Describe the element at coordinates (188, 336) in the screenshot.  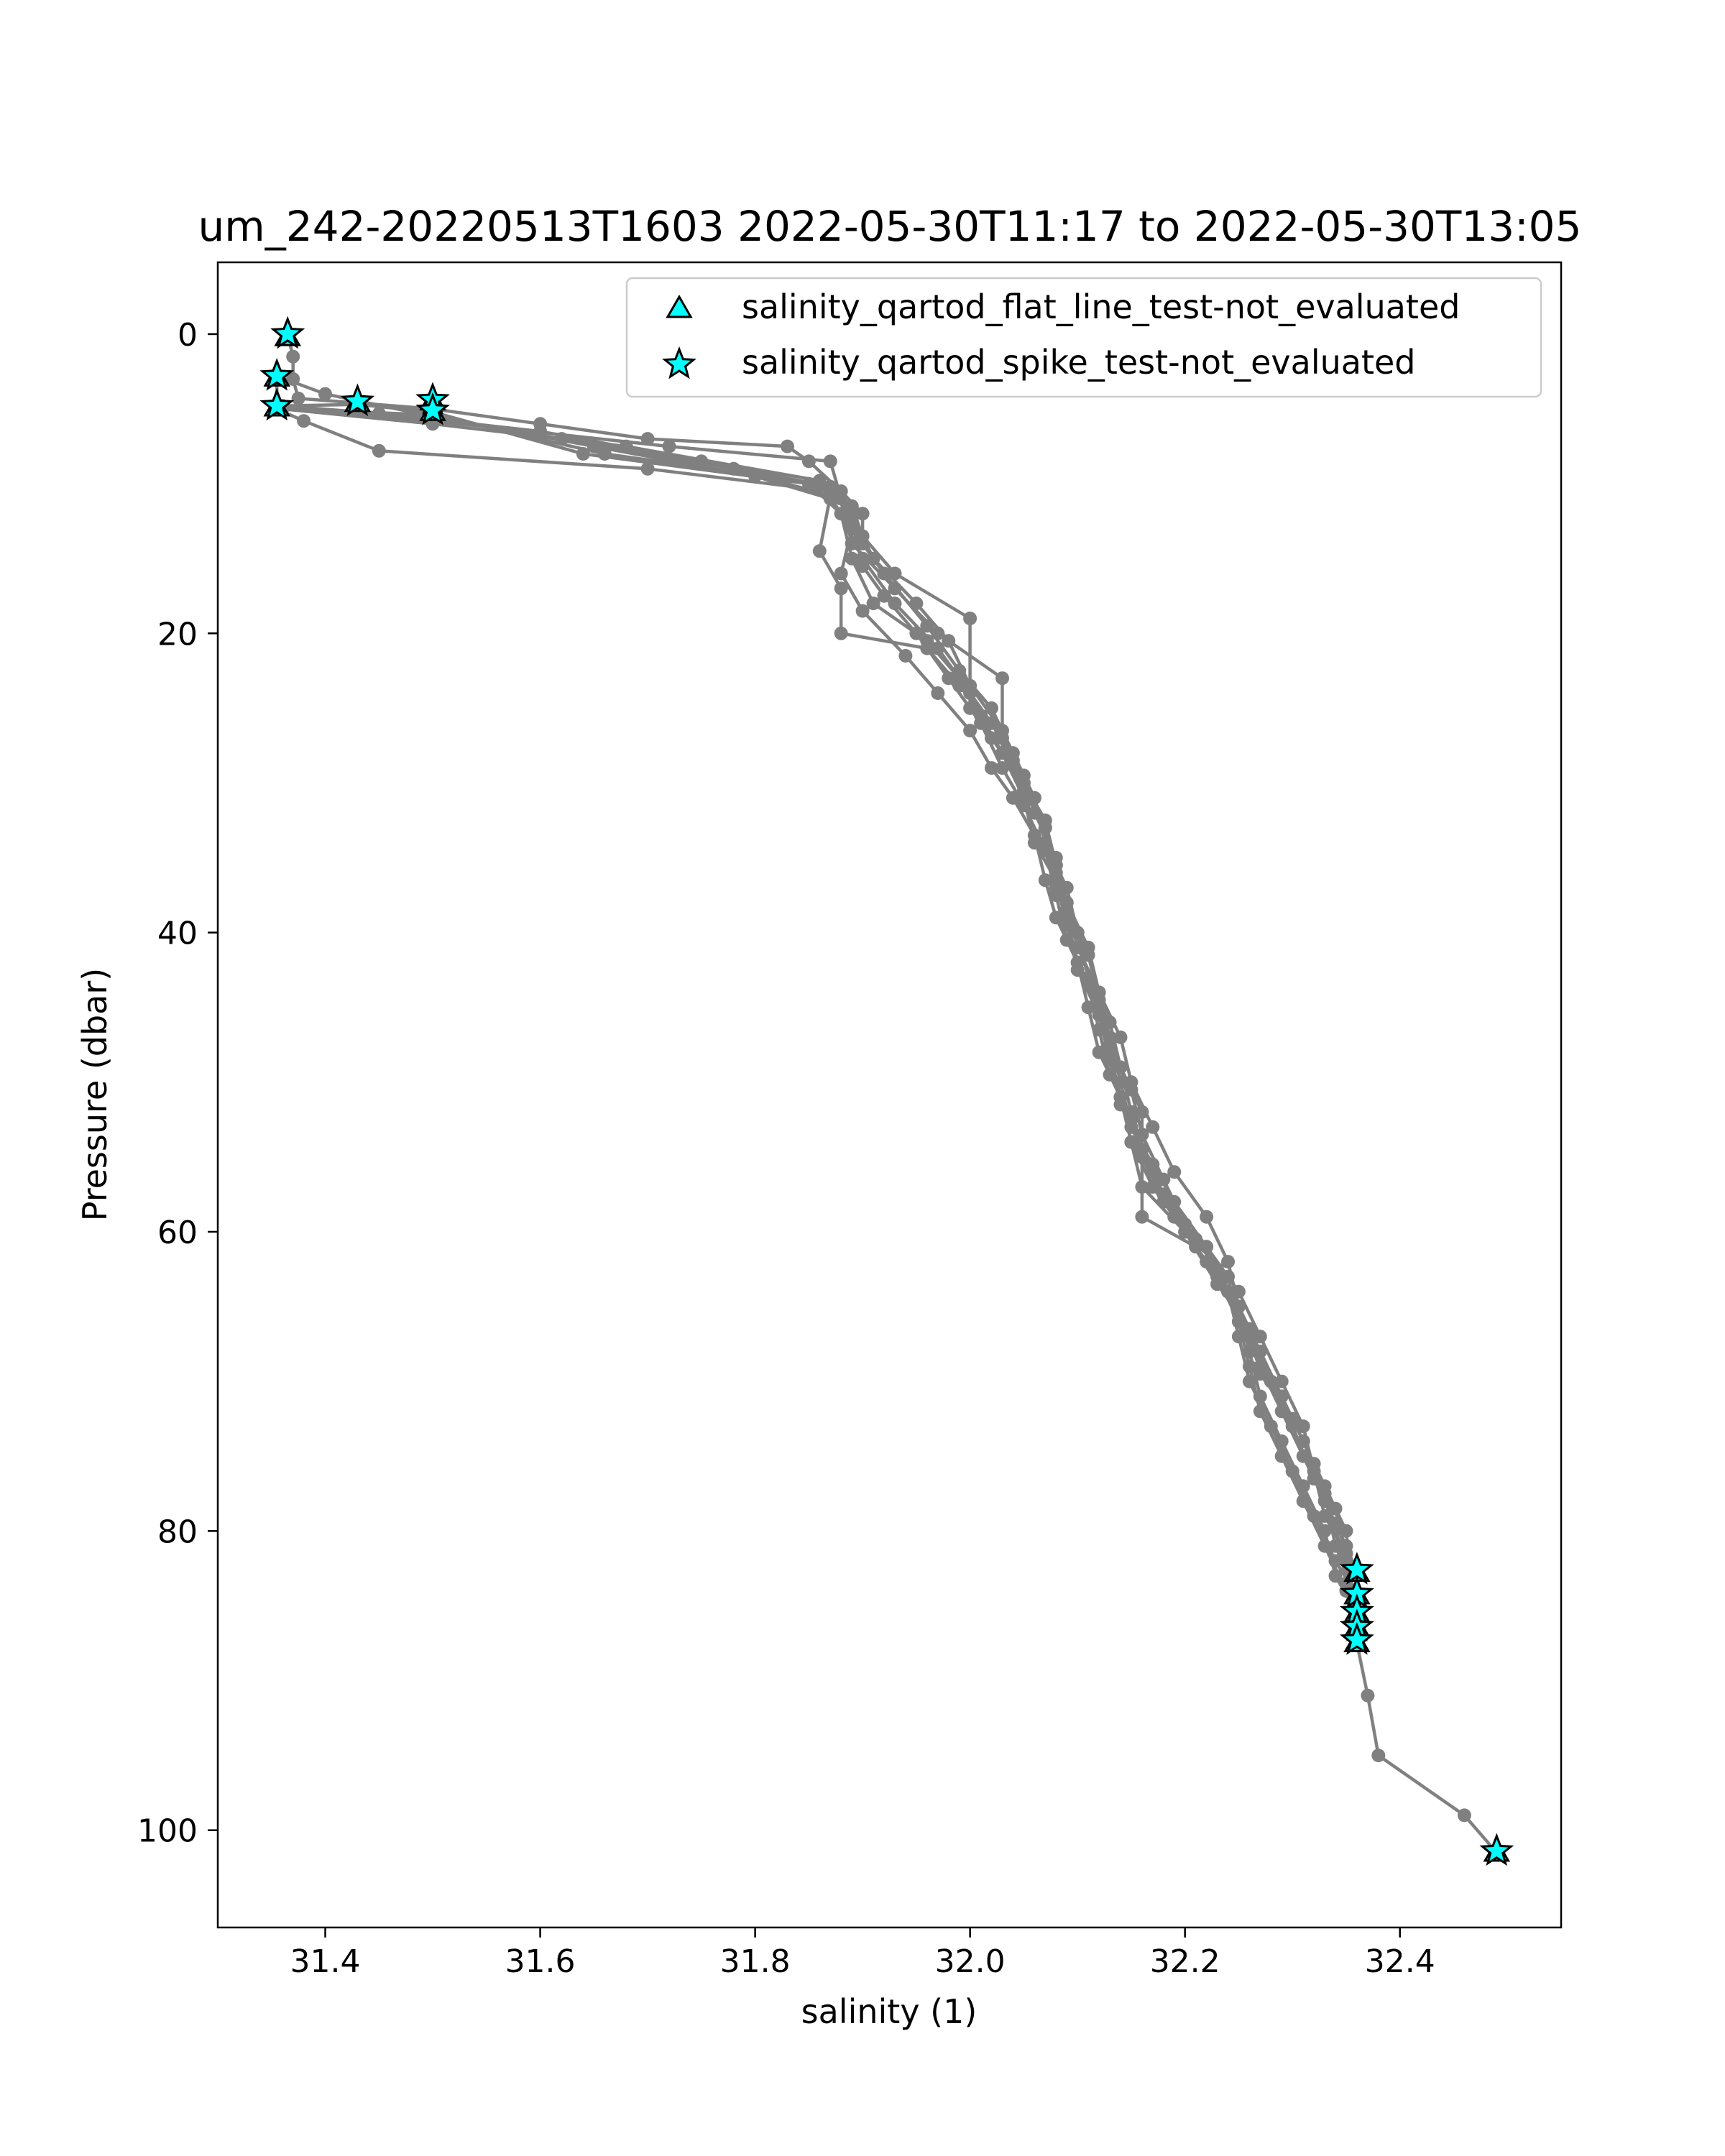
I see `y-tick-label: 0` at that location.